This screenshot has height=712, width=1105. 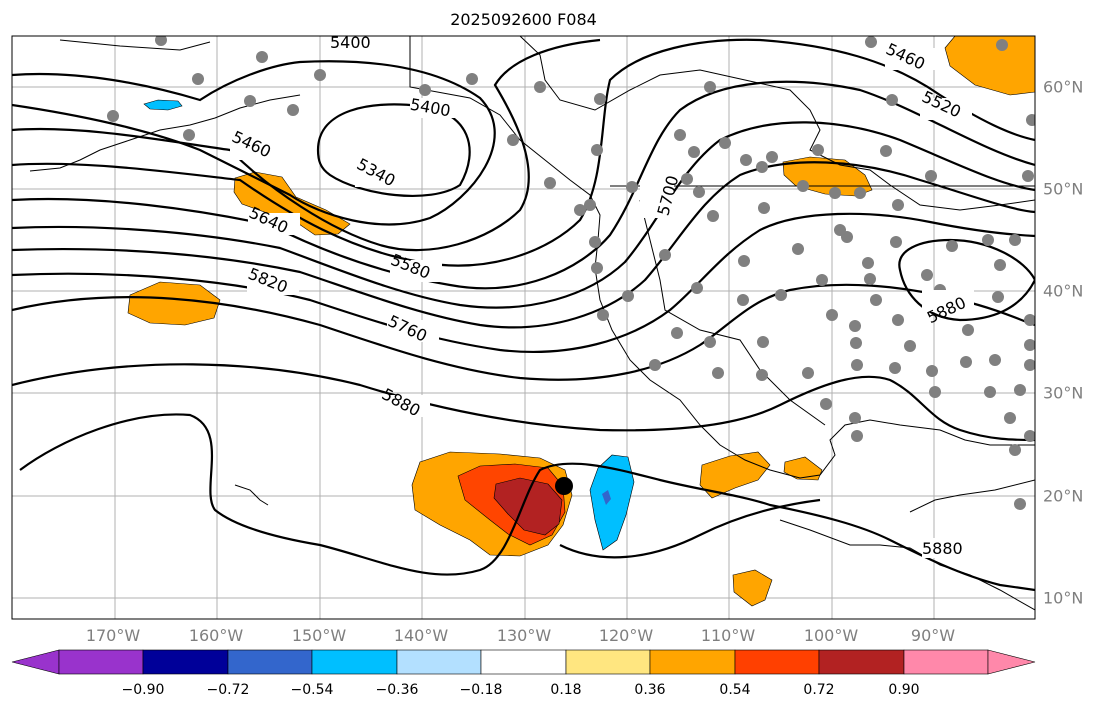 I want to click on contour-5880-east, so click(x=966, y=280).